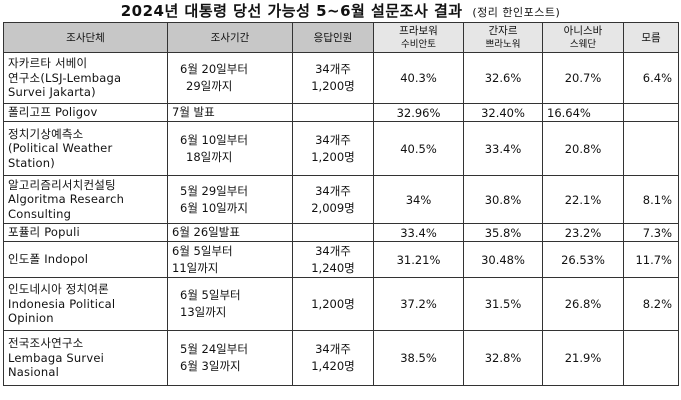 This screenshot has width=681, height=400. I want to click on period-line: 6월 10일부터, so click(214, 139).